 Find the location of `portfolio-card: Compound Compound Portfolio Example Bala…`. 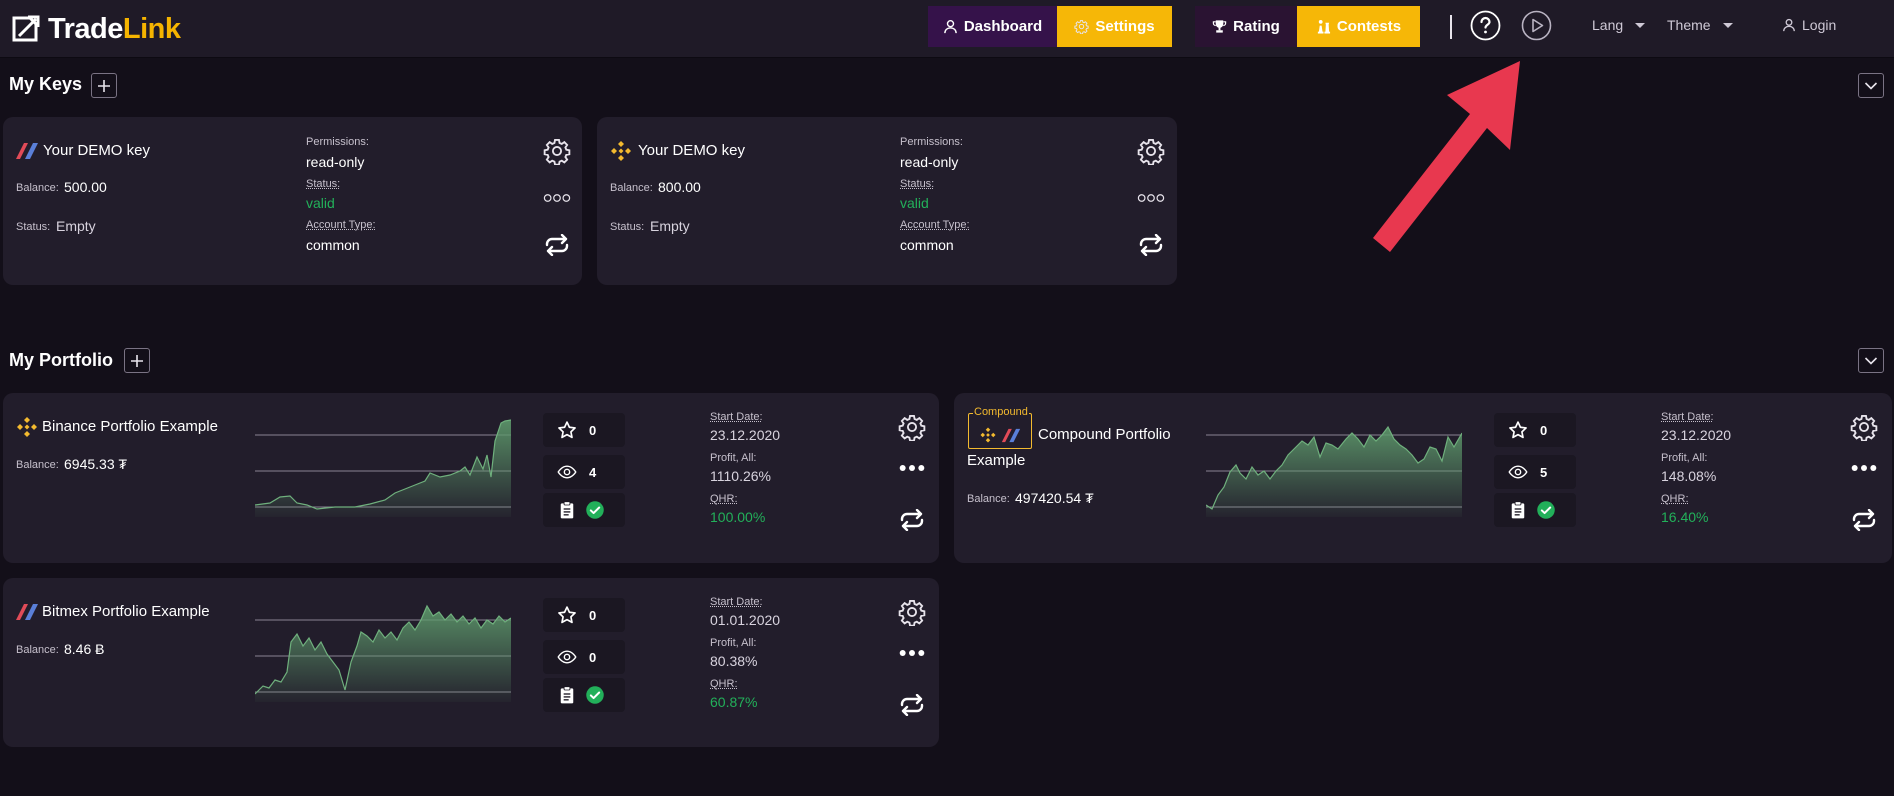

portfolio-card: Compound Compound Portfolio Example Bala… is located at coordinates (1423, 478).